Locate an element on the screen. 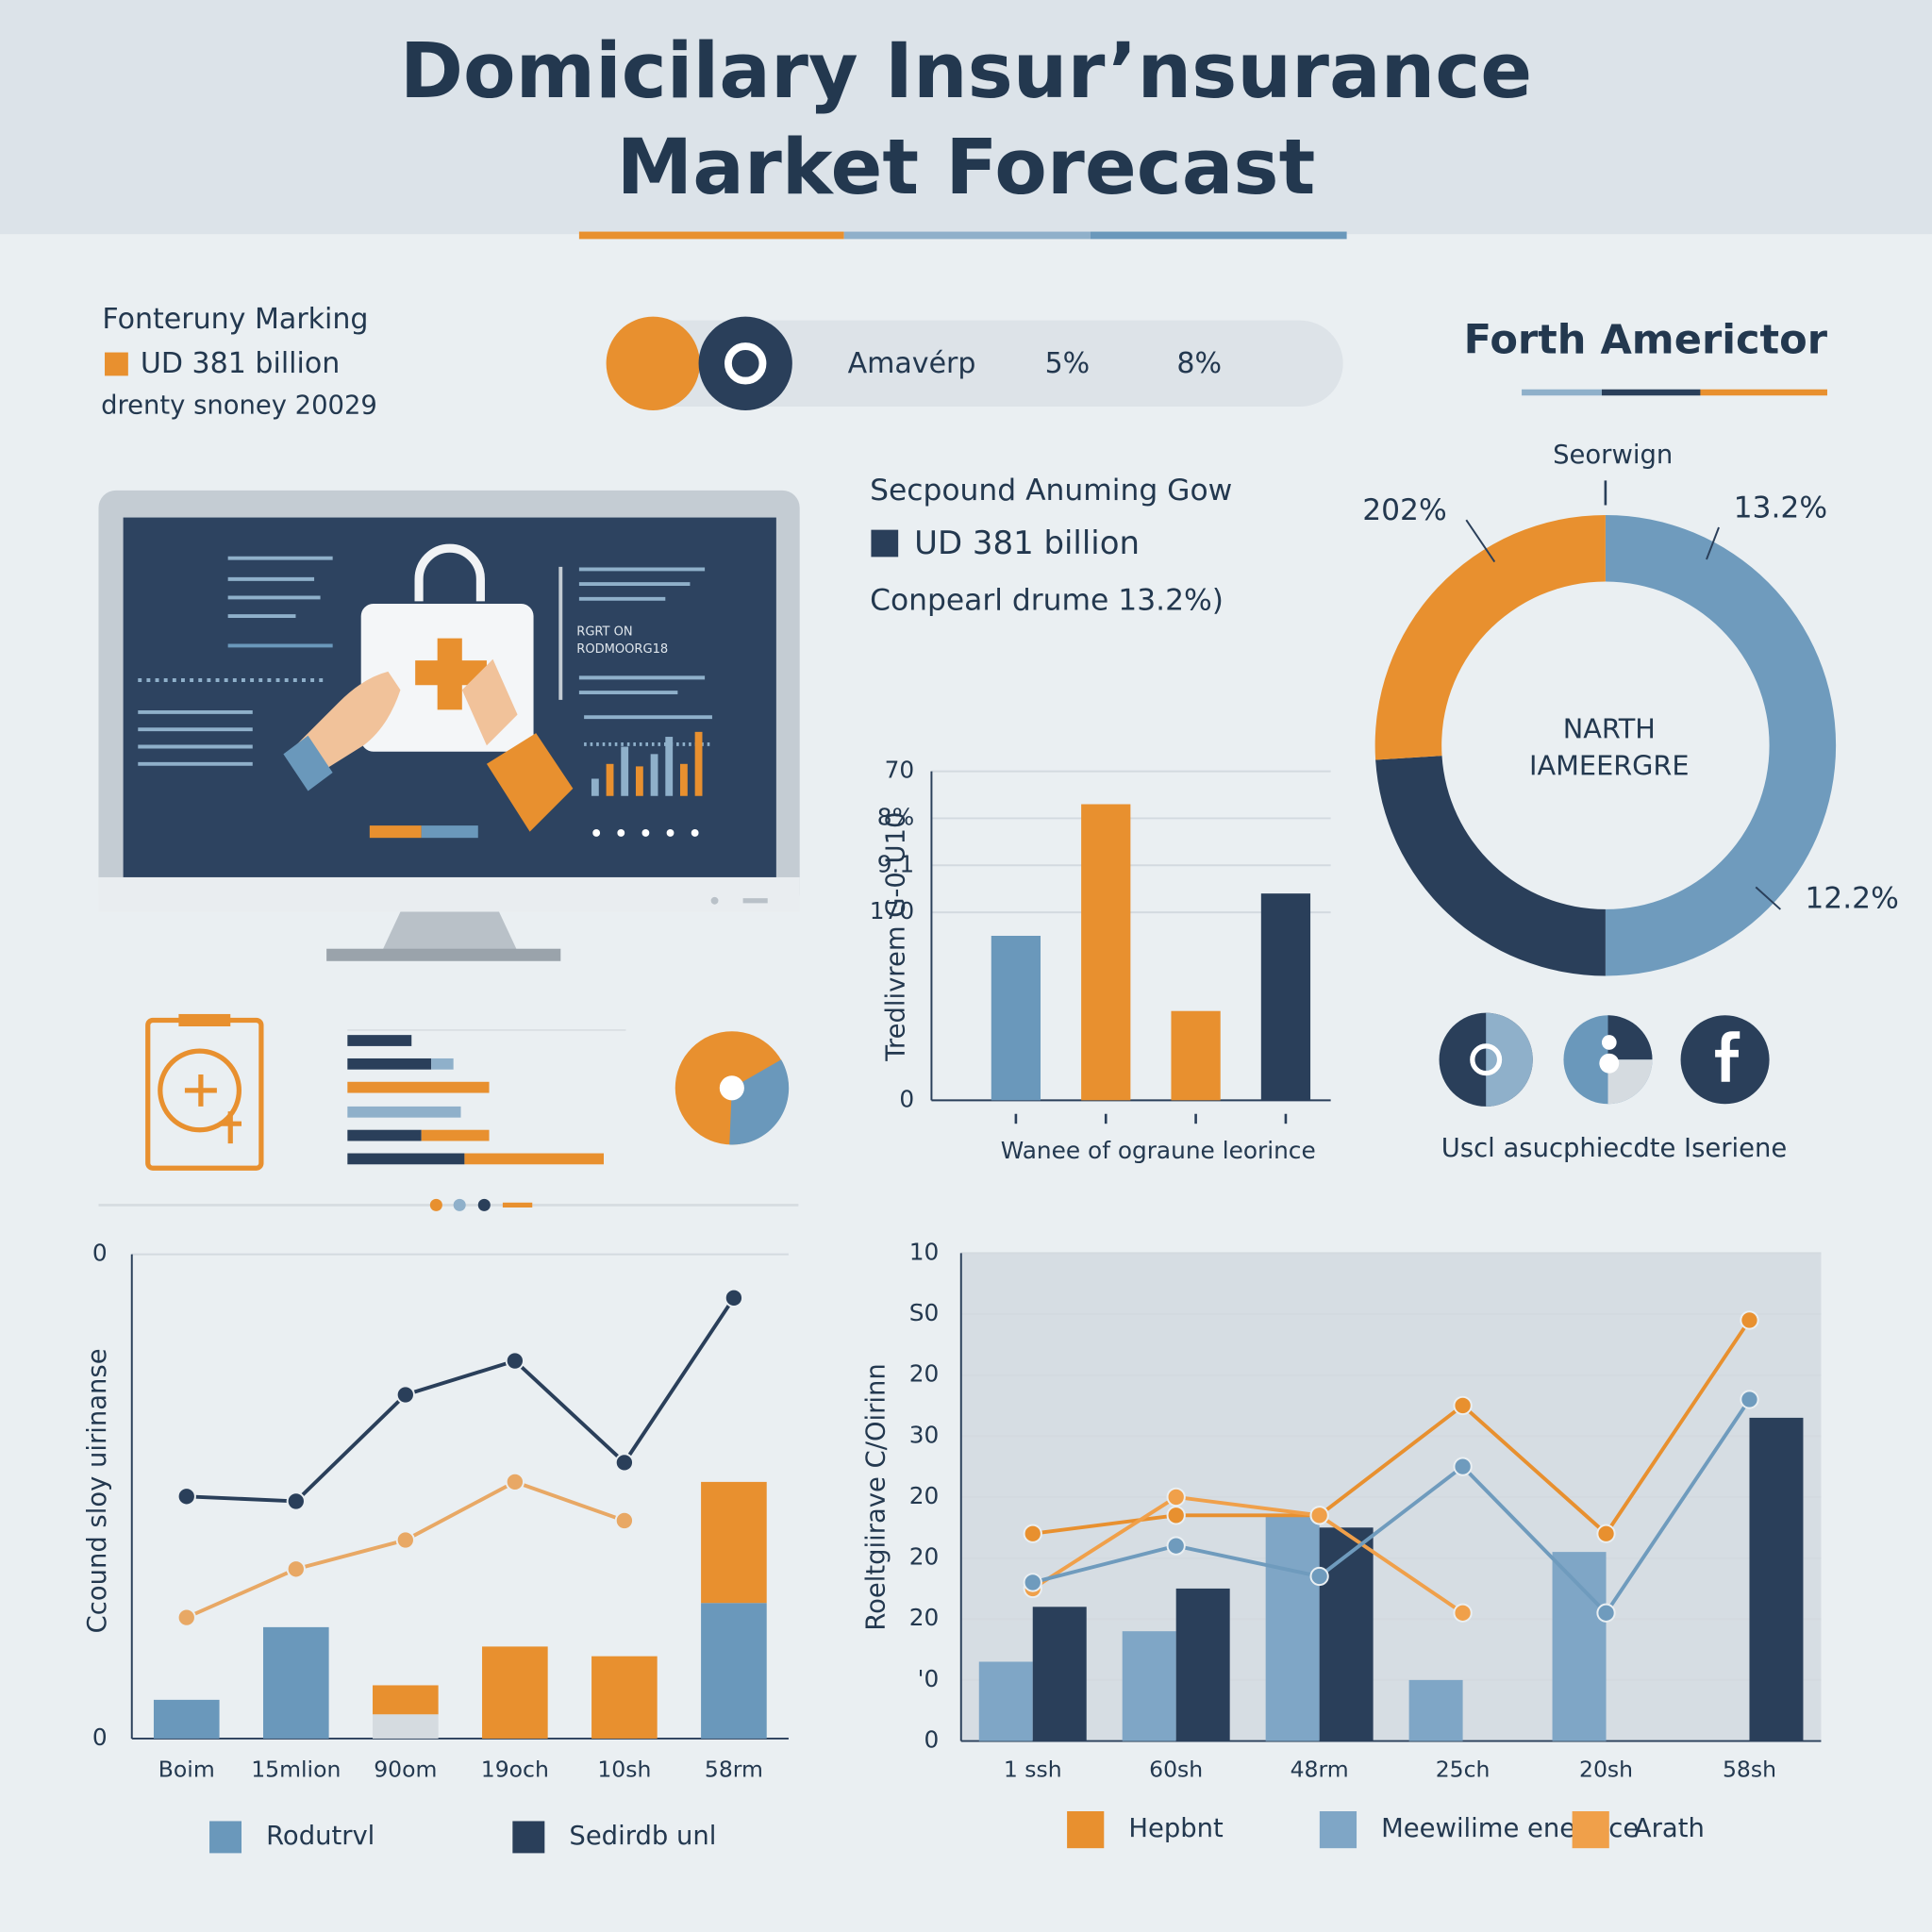 This screenshot has width=1932, height=1932. title-line: Market Forecast is located at coordinates (967, 168).